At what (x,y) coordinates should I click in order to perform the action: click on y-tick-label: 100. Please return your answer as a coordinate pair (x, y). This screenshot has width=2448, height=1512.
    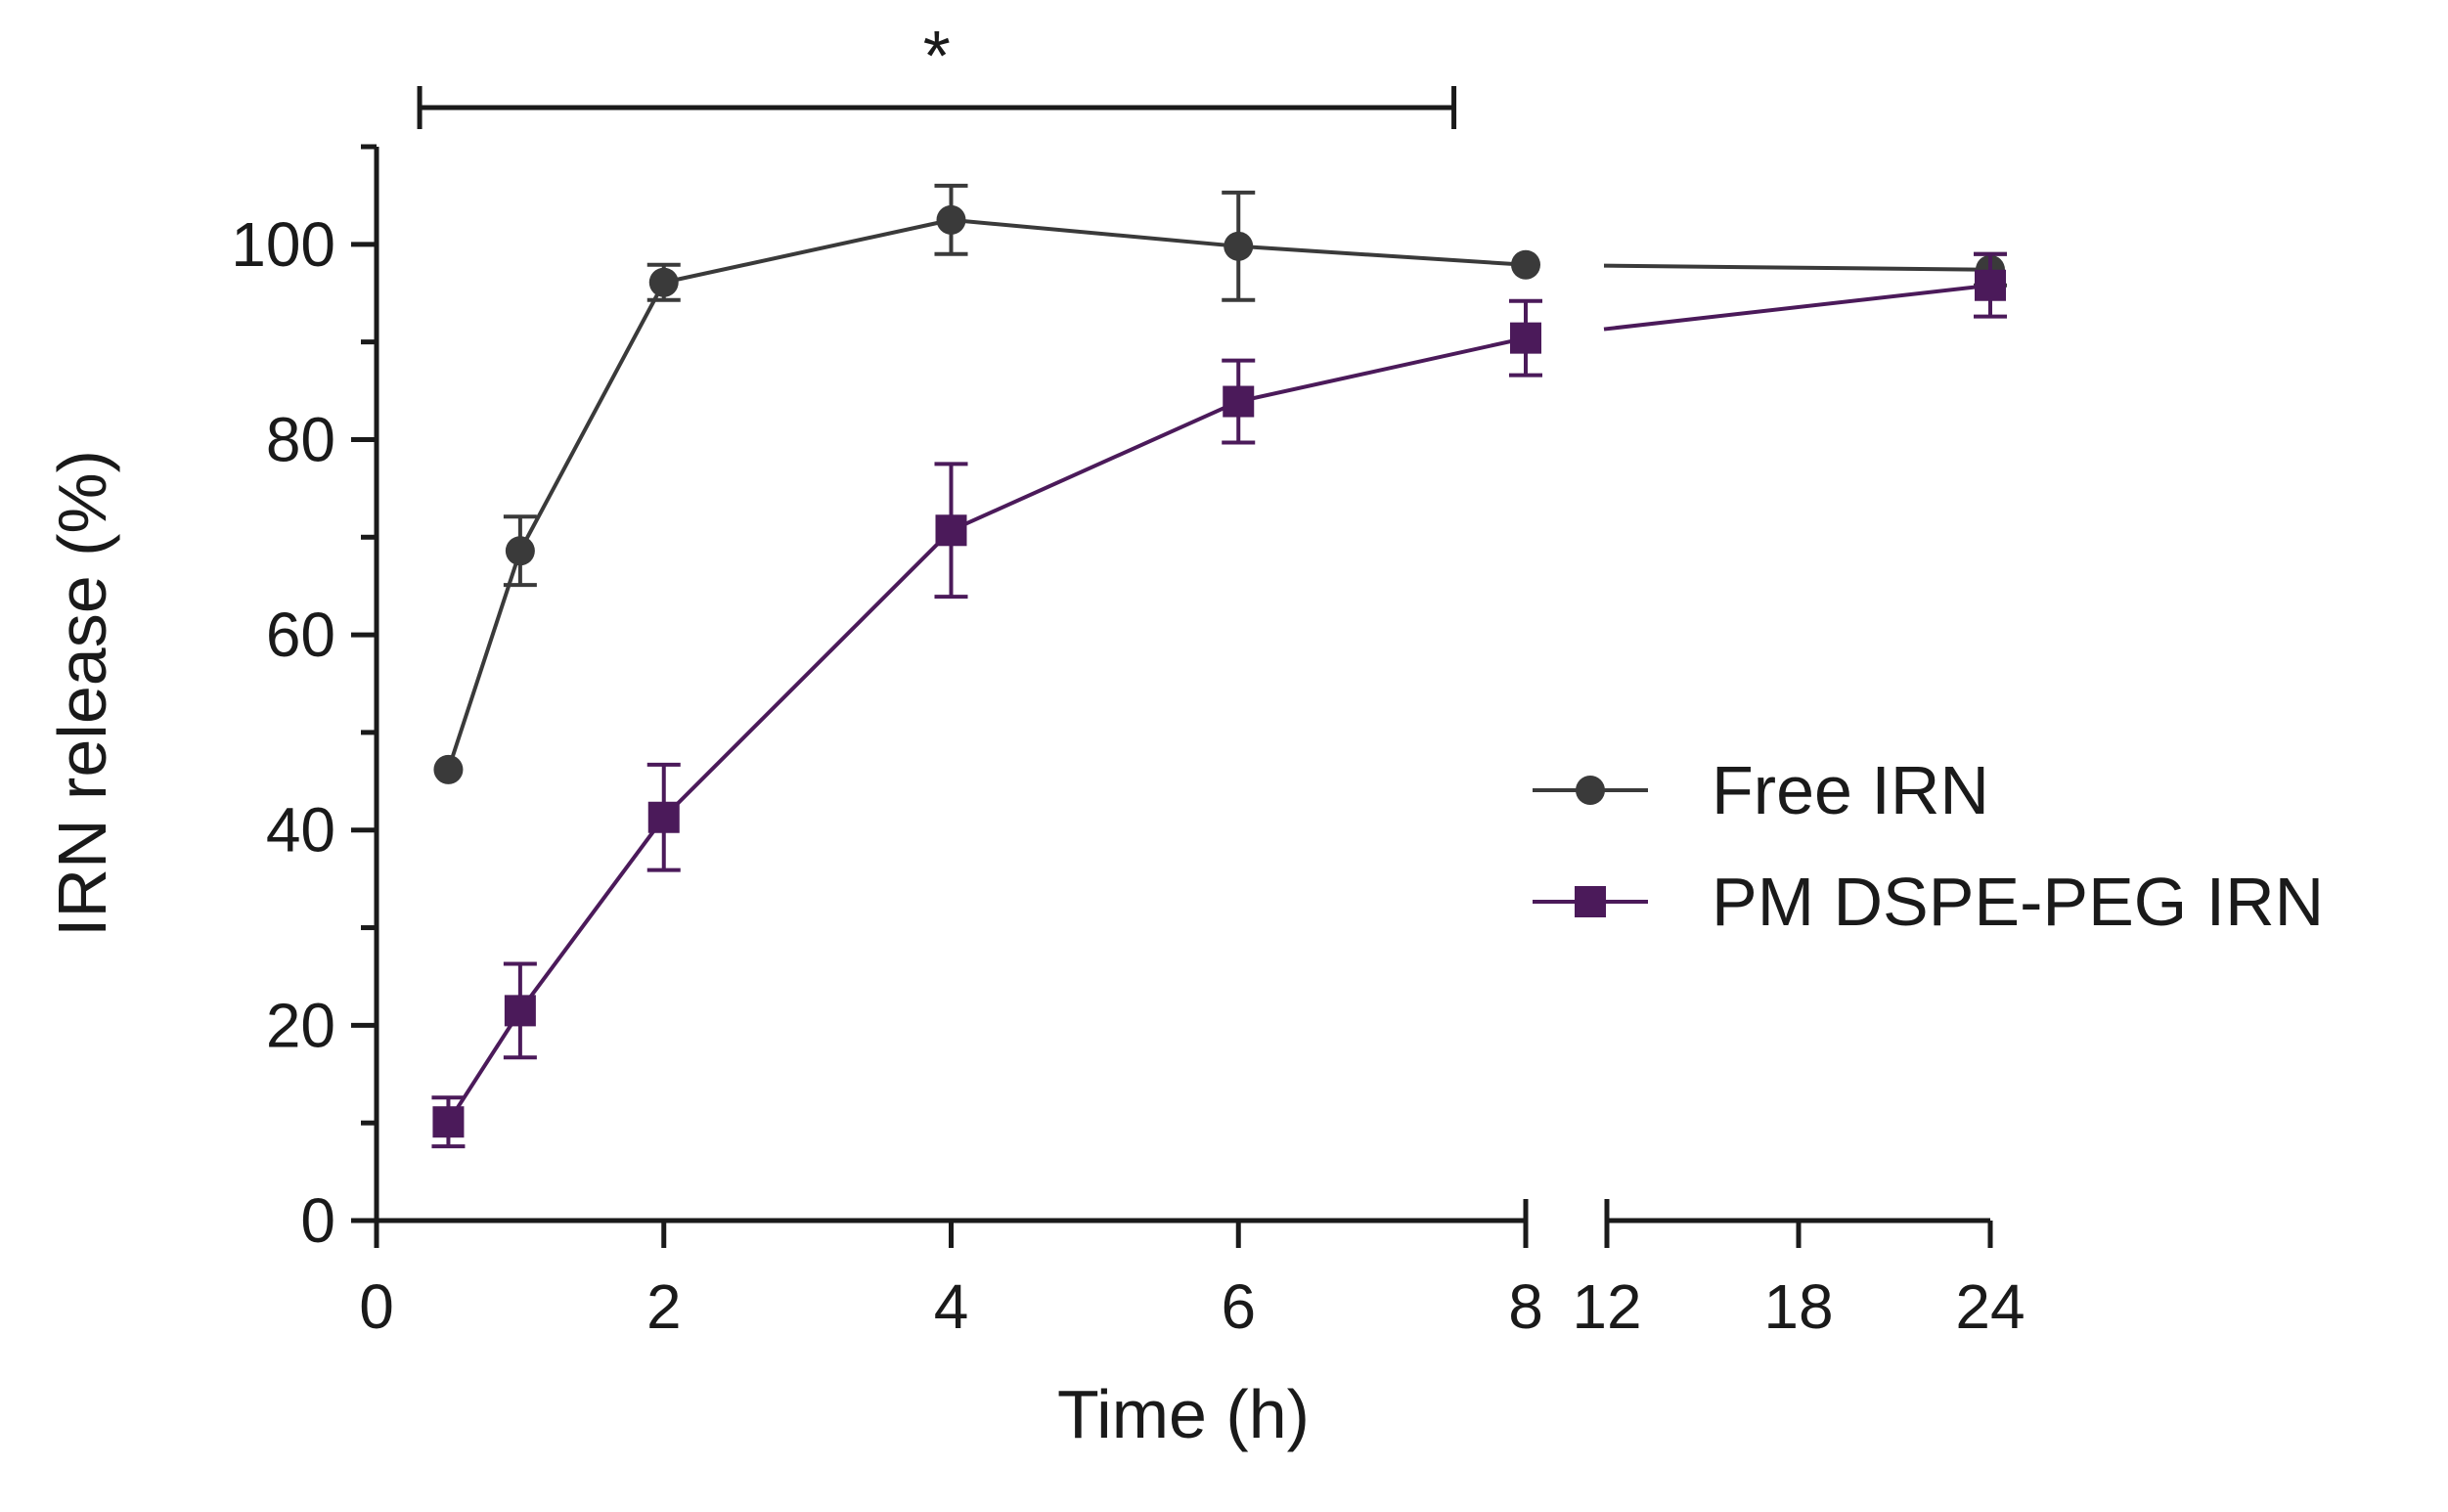
    Looking at the image, I should click on (283, 245).